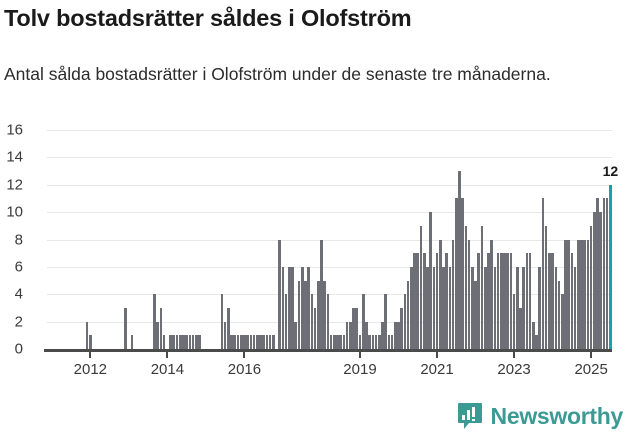 Image resolution: width=631 pixels, height=439 pixels. What do you see at coordinates (591, 369) in the screenshot?
I see `x-axis-label: 2025` at bounding box center [591, 369].